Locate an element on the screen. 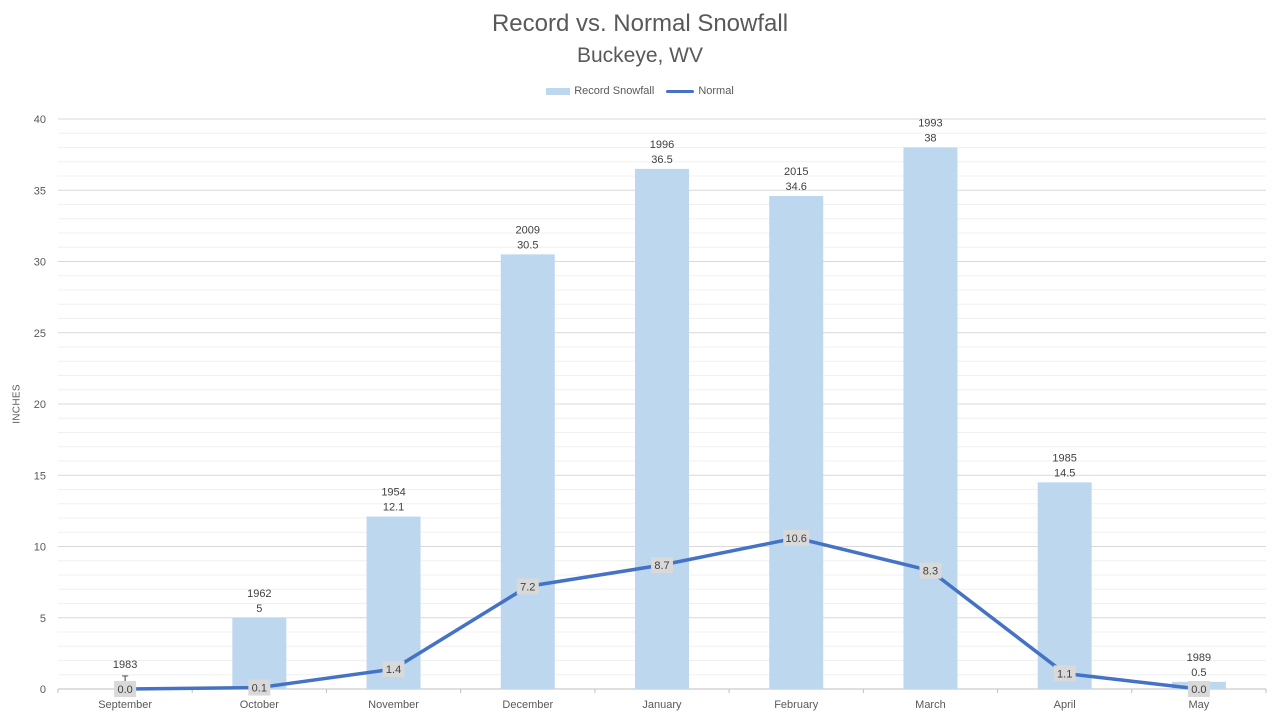 Image resolution: width=1280 pixels, height=720 pixels. x-tick-label: January is located at coordinates (662, 705).